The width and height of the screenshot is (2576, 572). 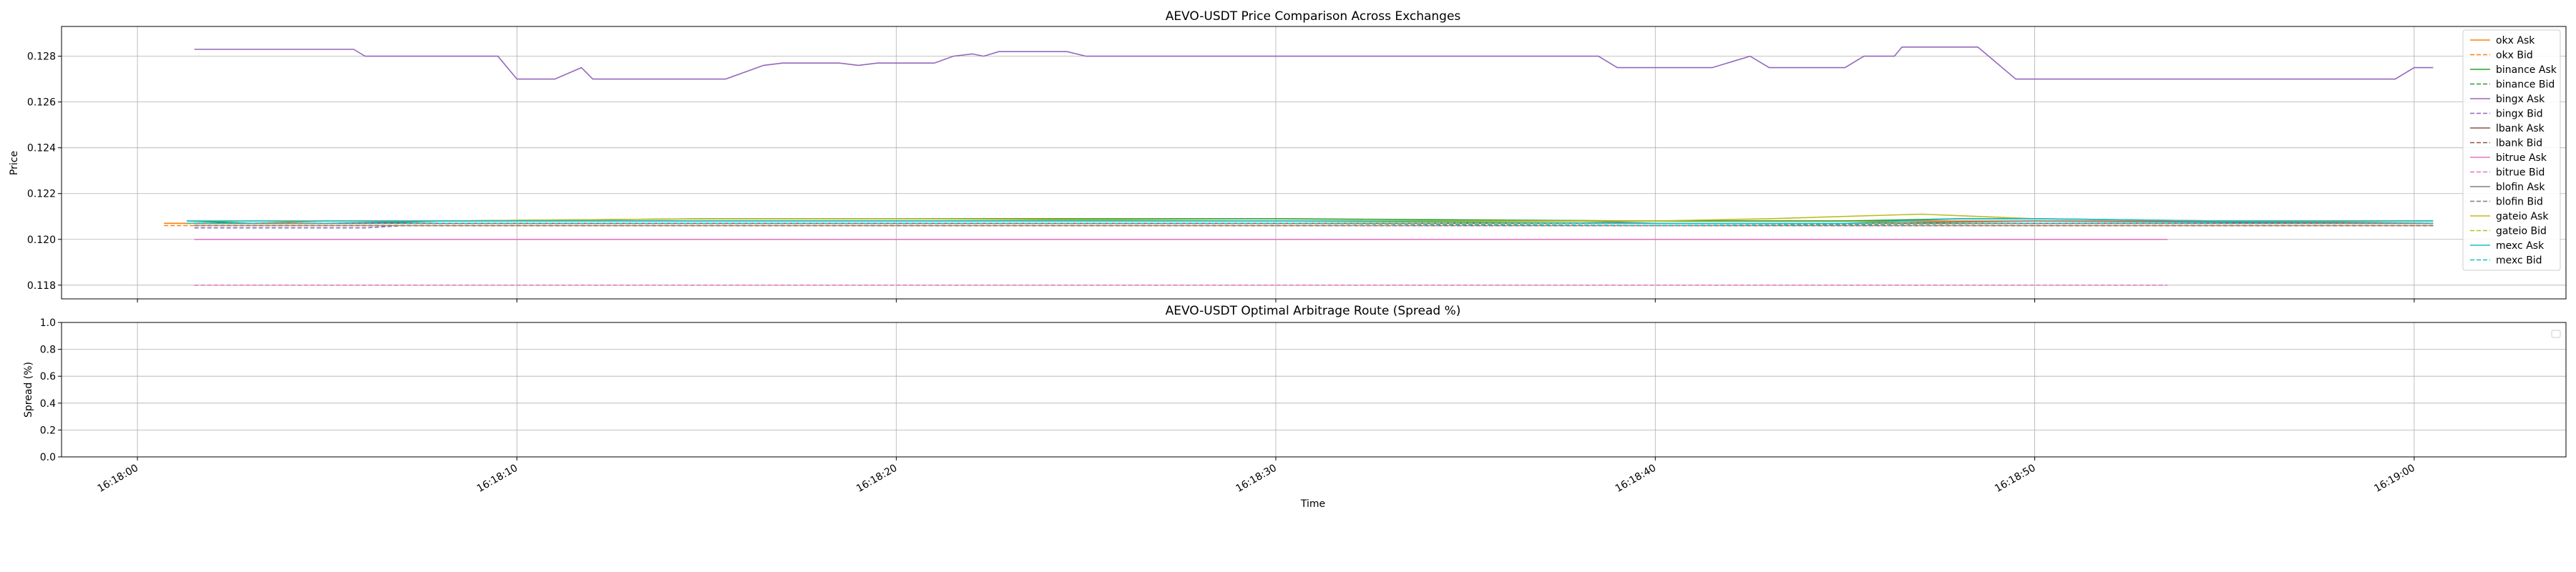 I want to click on legend-label-lbank-ask: lbank Ask, so click(x=2520, y=128).